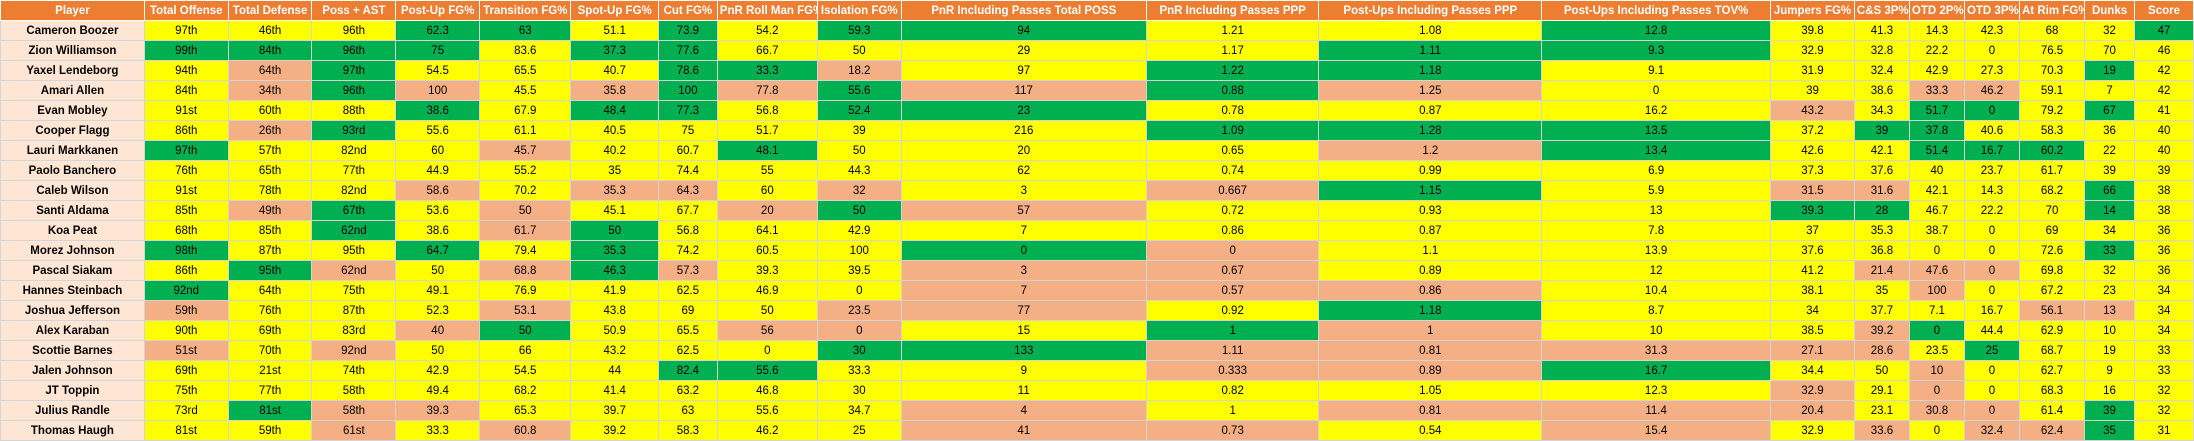 Image resolution: width=2194 pixels, height=441 pixels. What do you see at coordinates (186, 350) in the screenshot?
I see `stat-cell: 51st` at bounding box center [186, 350].